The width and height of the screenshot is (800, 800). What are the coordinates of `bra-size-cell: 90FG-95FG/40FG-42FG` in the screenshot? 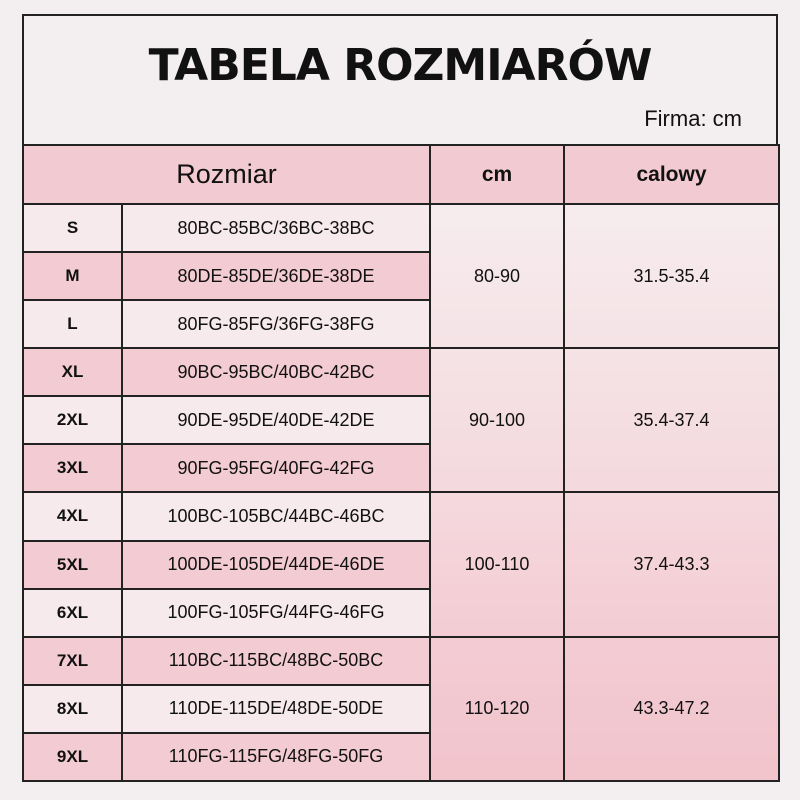 It's located at (276, 468).